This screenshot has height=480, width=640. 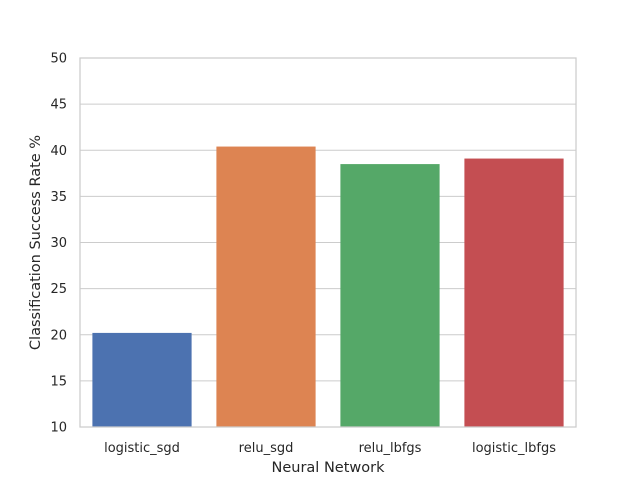 I want to click on bar-logistic-sgd, so click(x=142, y=379).